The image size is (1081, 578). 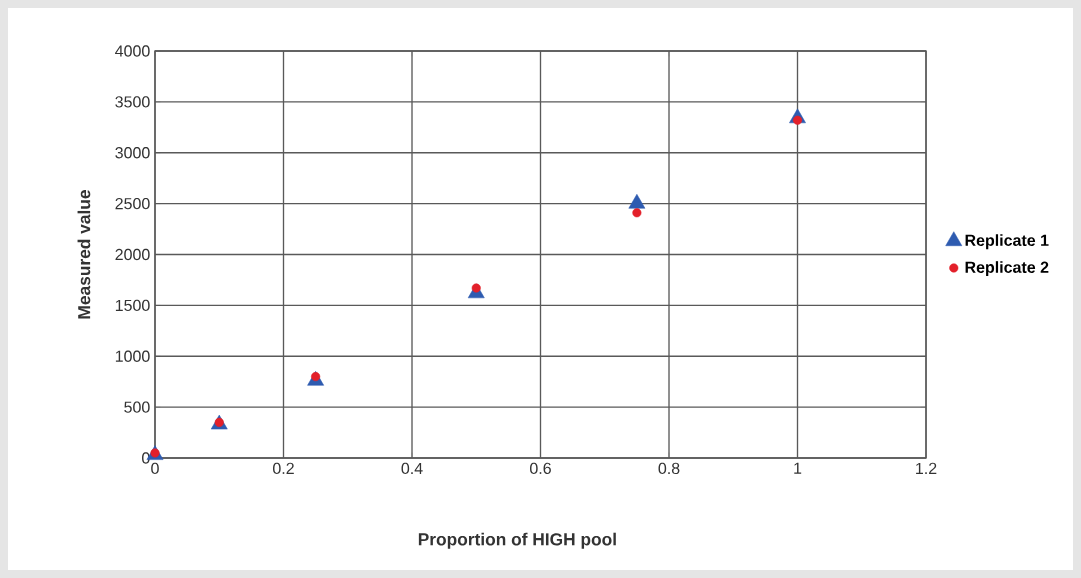 I want to click on x-axis-title: Proportion of HIGH pool, so click(x=517, y=540).